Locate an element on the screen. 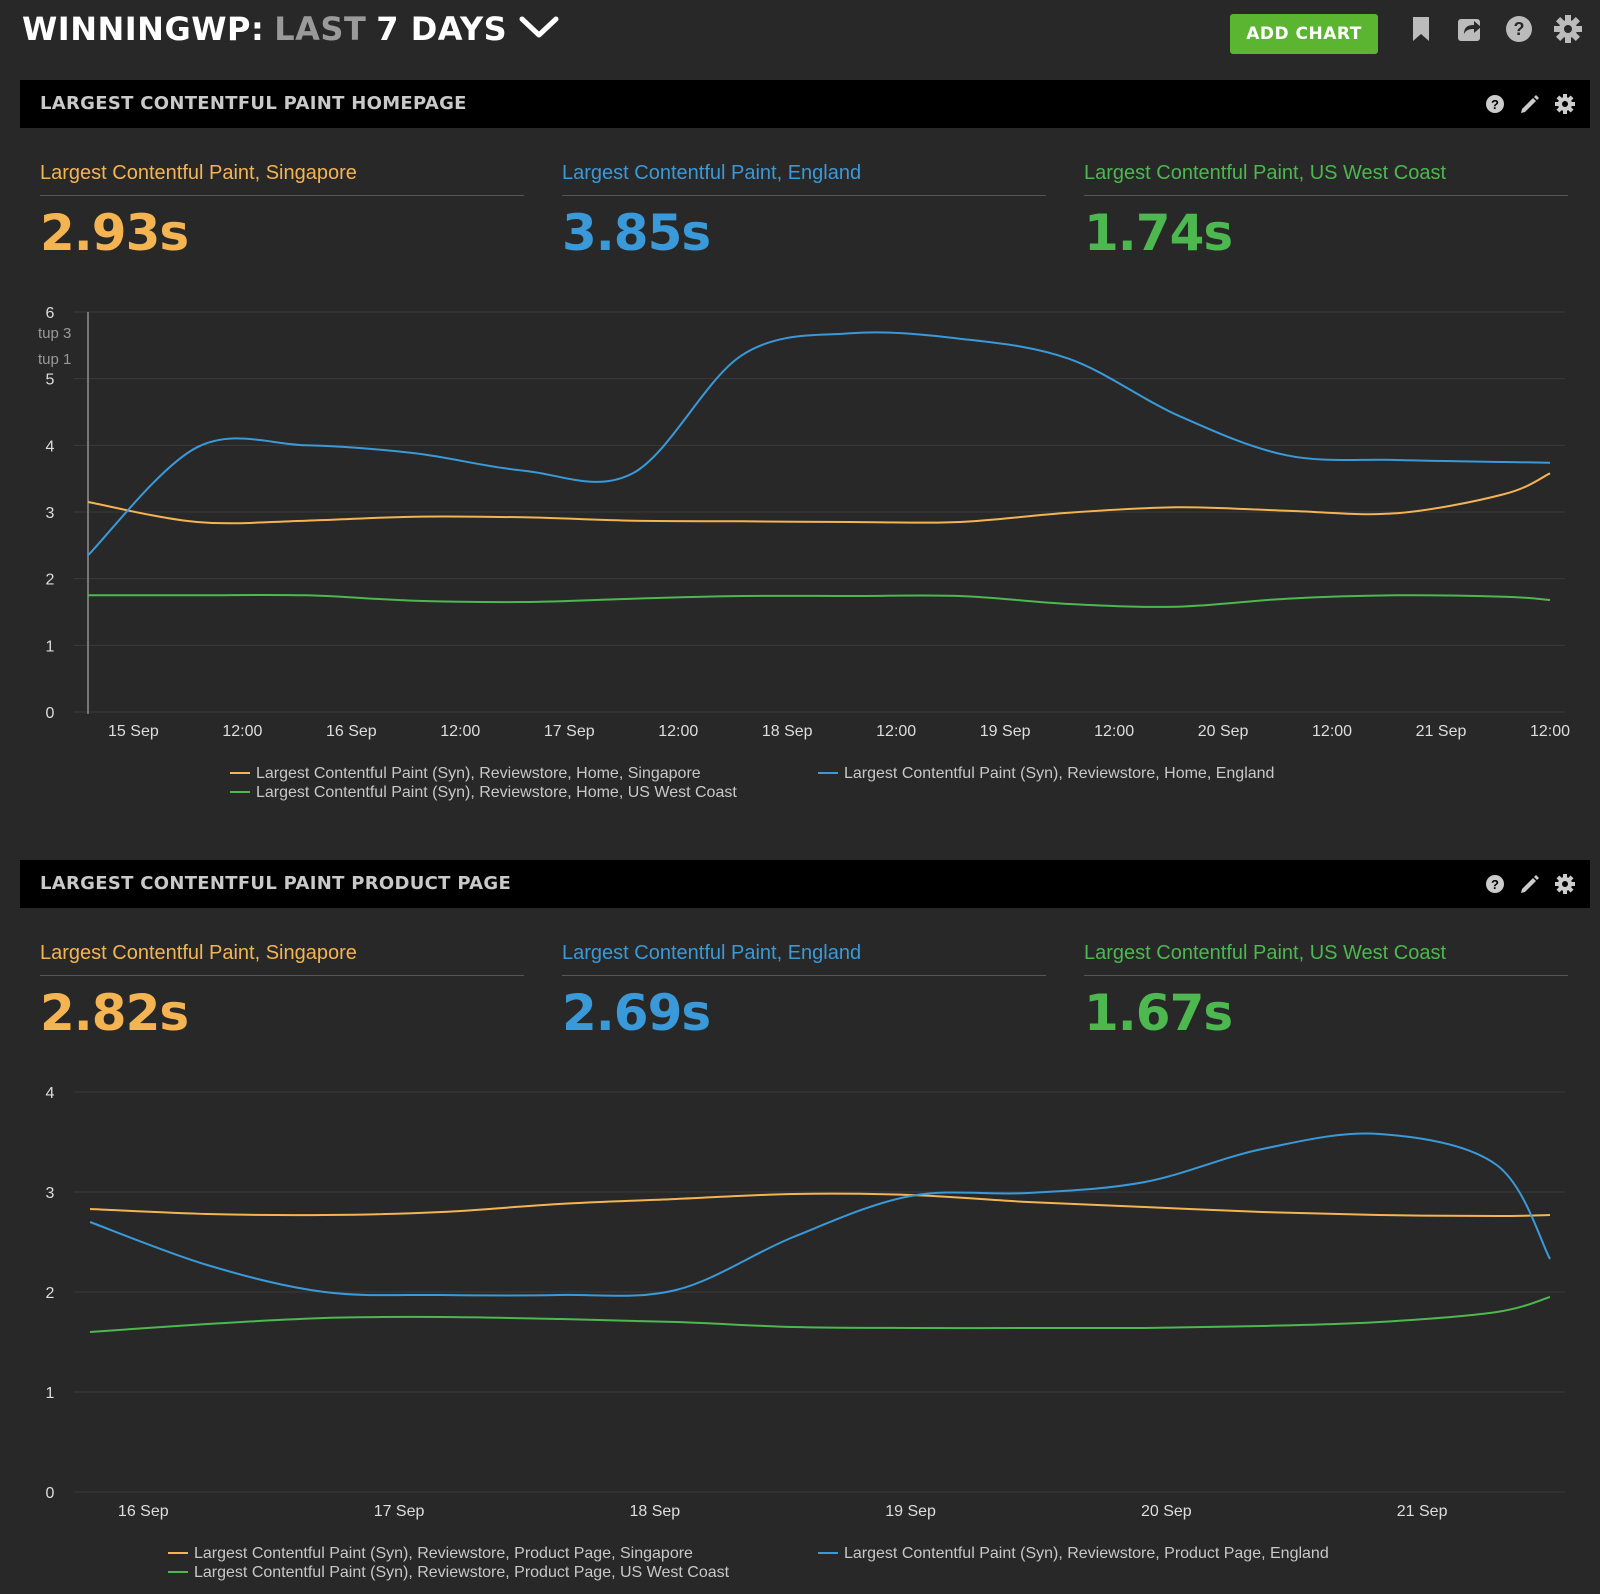  annotation-label: tup 1 is located at coordinates (54, 359).